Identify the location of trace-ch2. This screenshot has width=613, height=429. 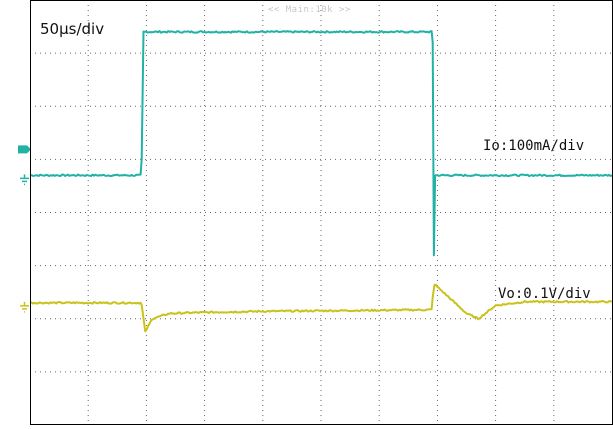
(321, 308).